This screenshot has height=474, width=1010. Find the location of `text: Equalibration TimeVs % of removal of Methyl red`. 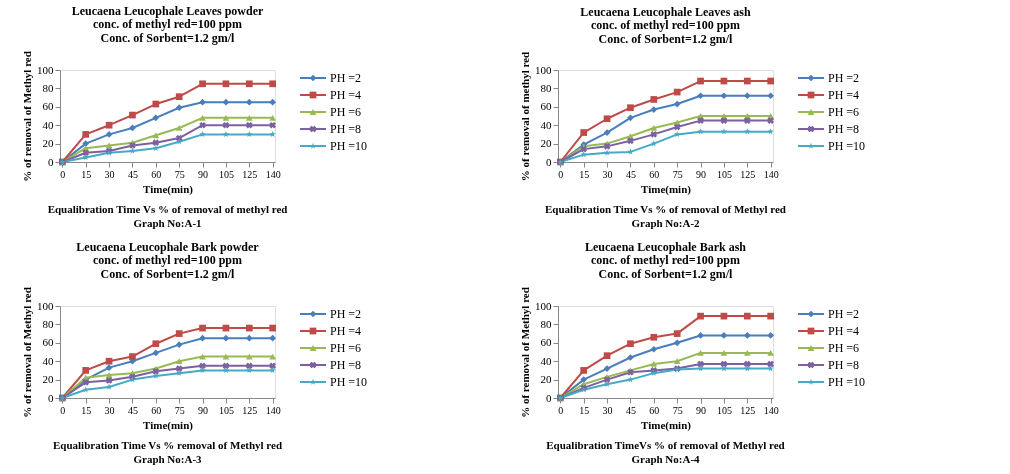

text: Equalibration TimeVs % of removal of Methyl red is located at coordinates (665, 445).